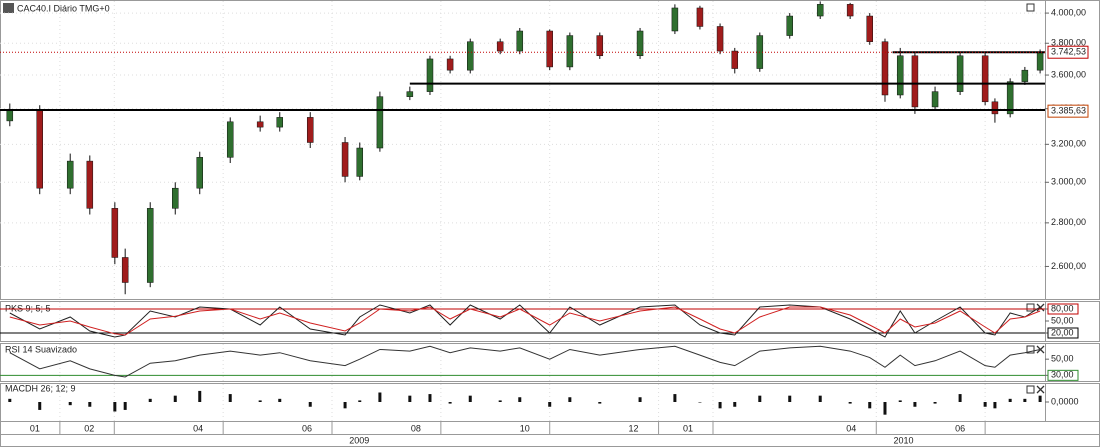 The image size is (1100, 447). Describe the element at coordinates (40, 388) in the screenshot. I see `panel-title: MACDH 26; 12; 9` at that location.